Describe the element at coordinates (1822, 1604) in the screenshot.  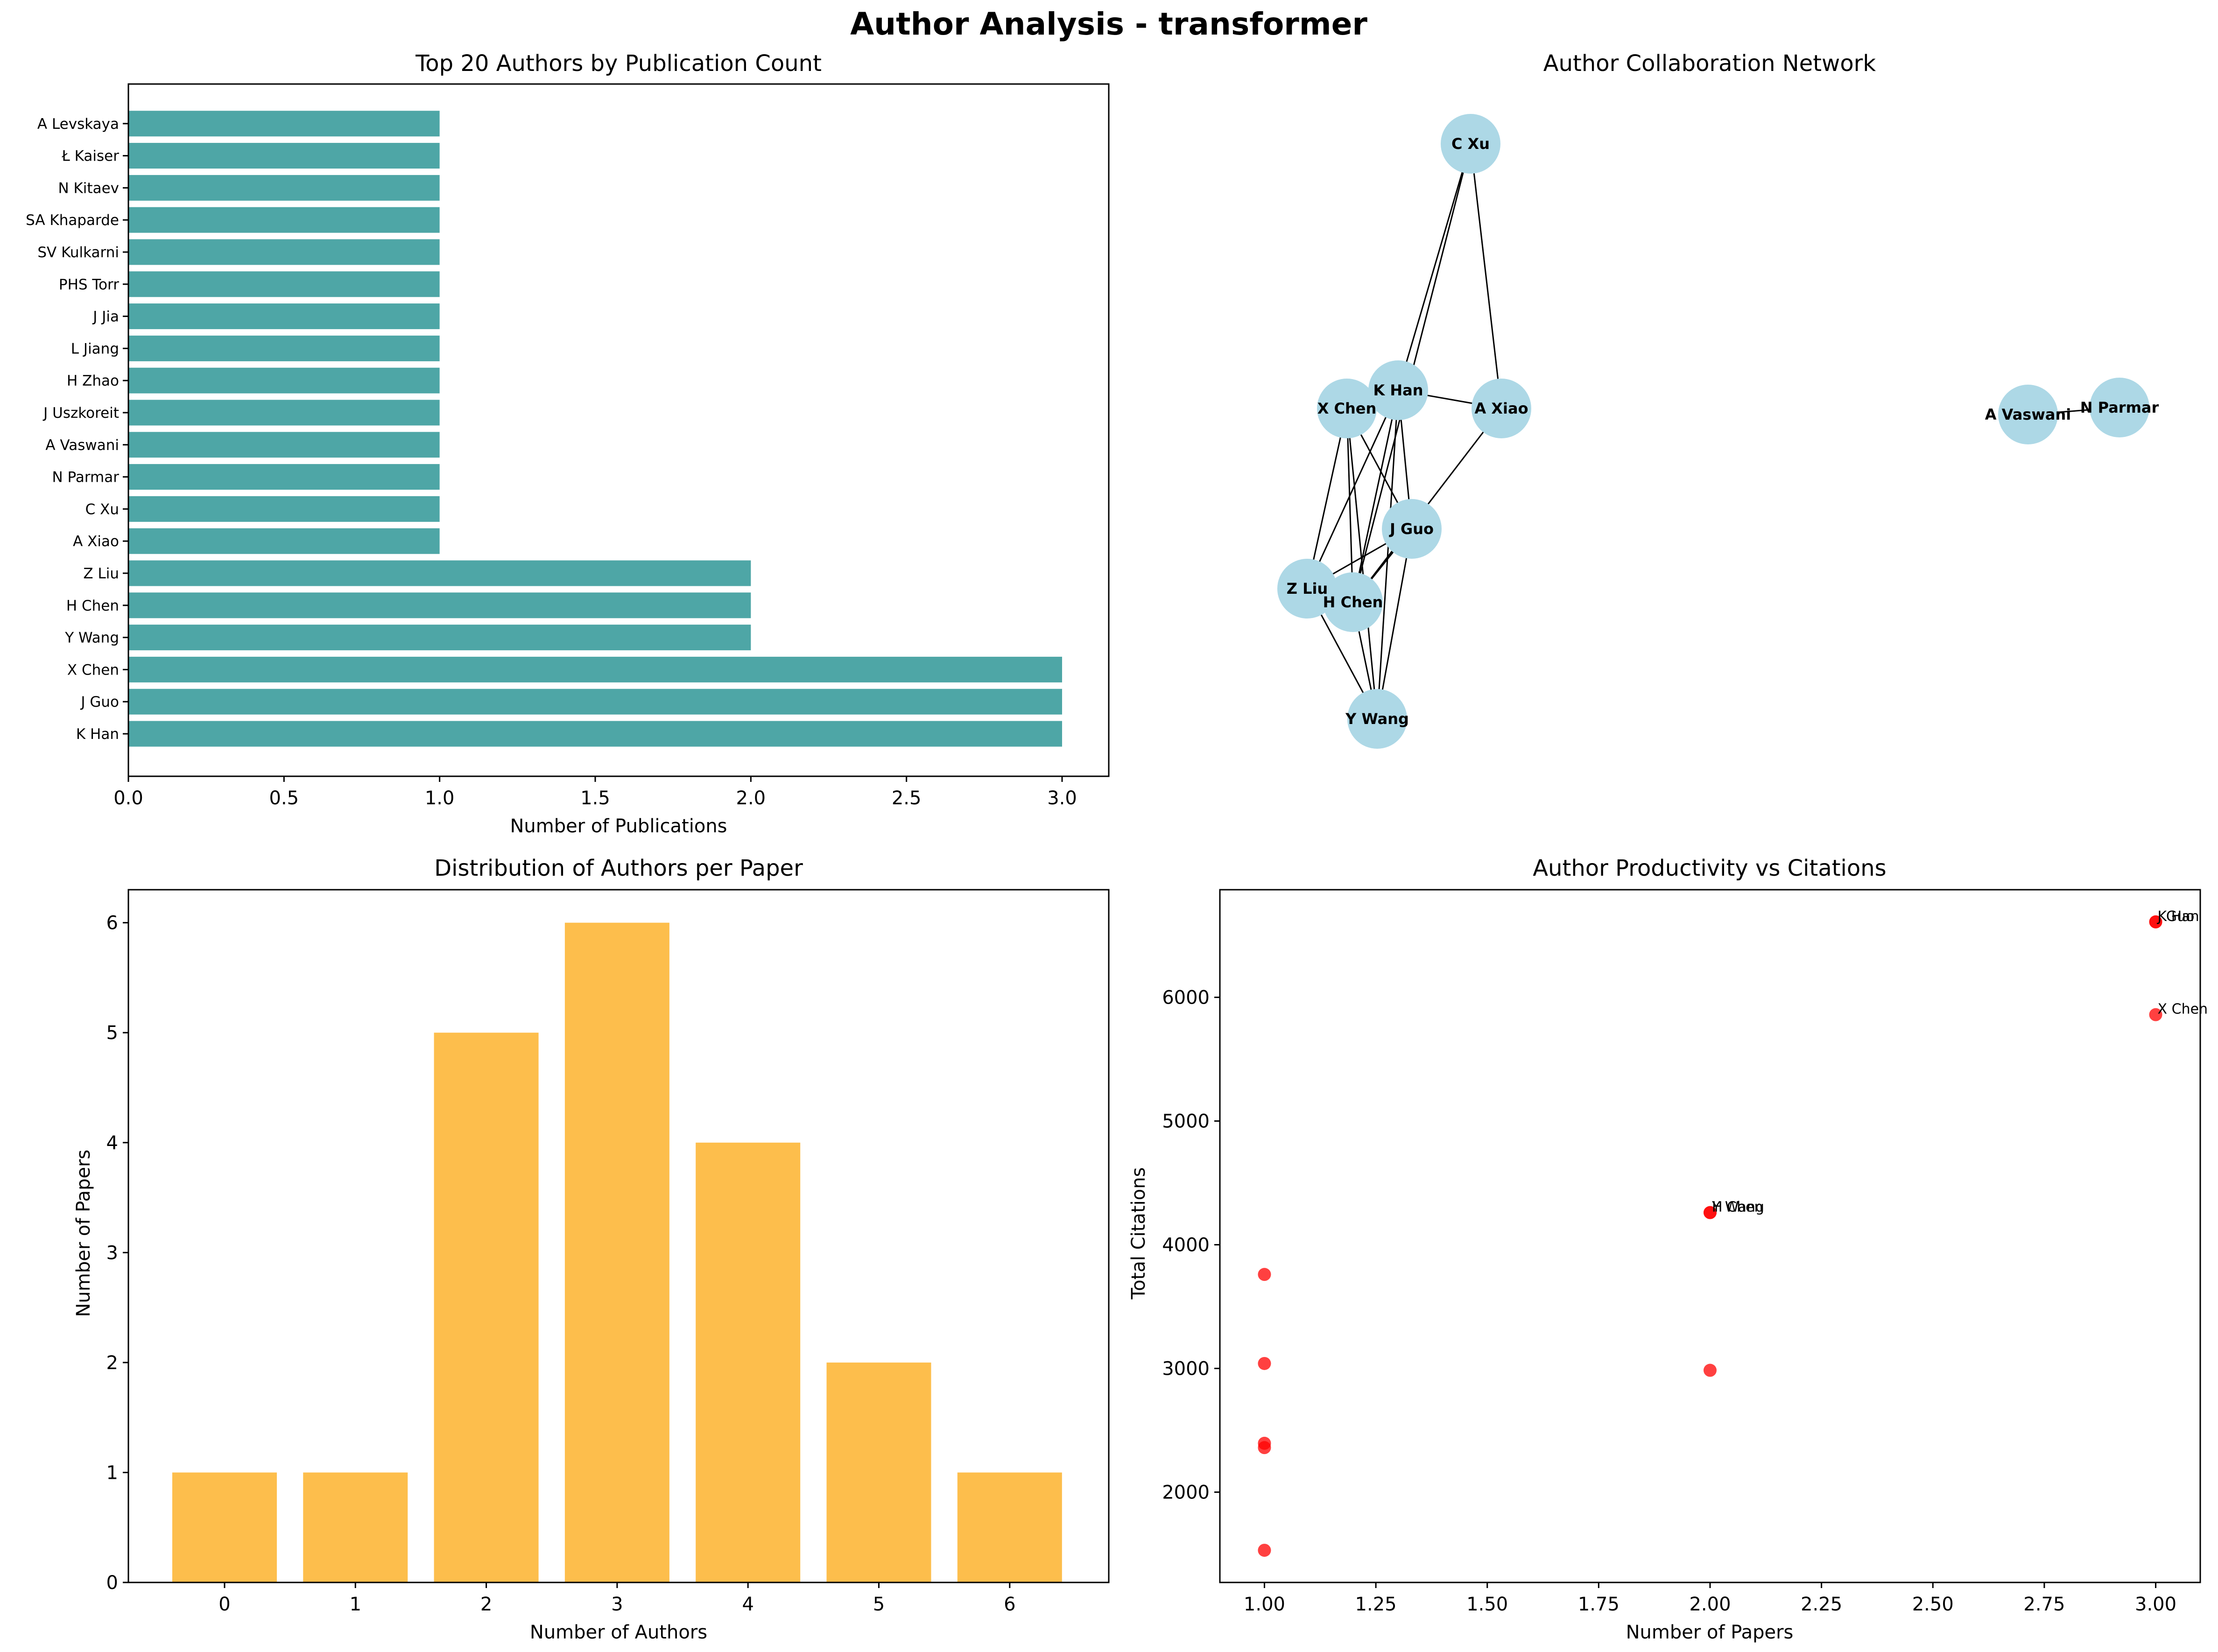
I see `x-tick-label: 2.25` at that location.